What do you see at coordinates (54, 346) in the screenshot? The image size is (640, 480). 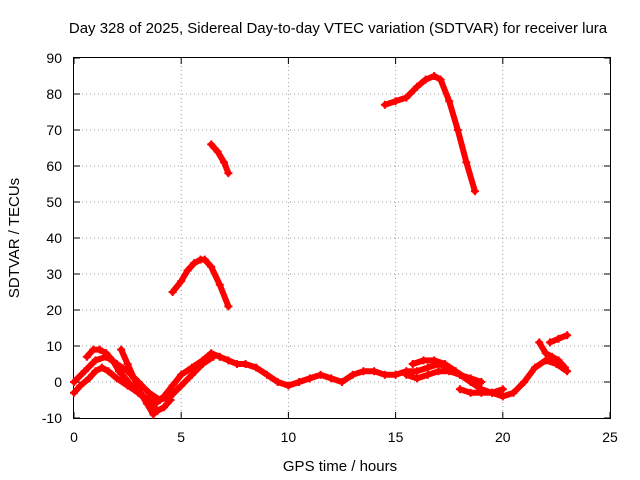 I see `y-tick-label: 10` at bounding box center [54, 346].